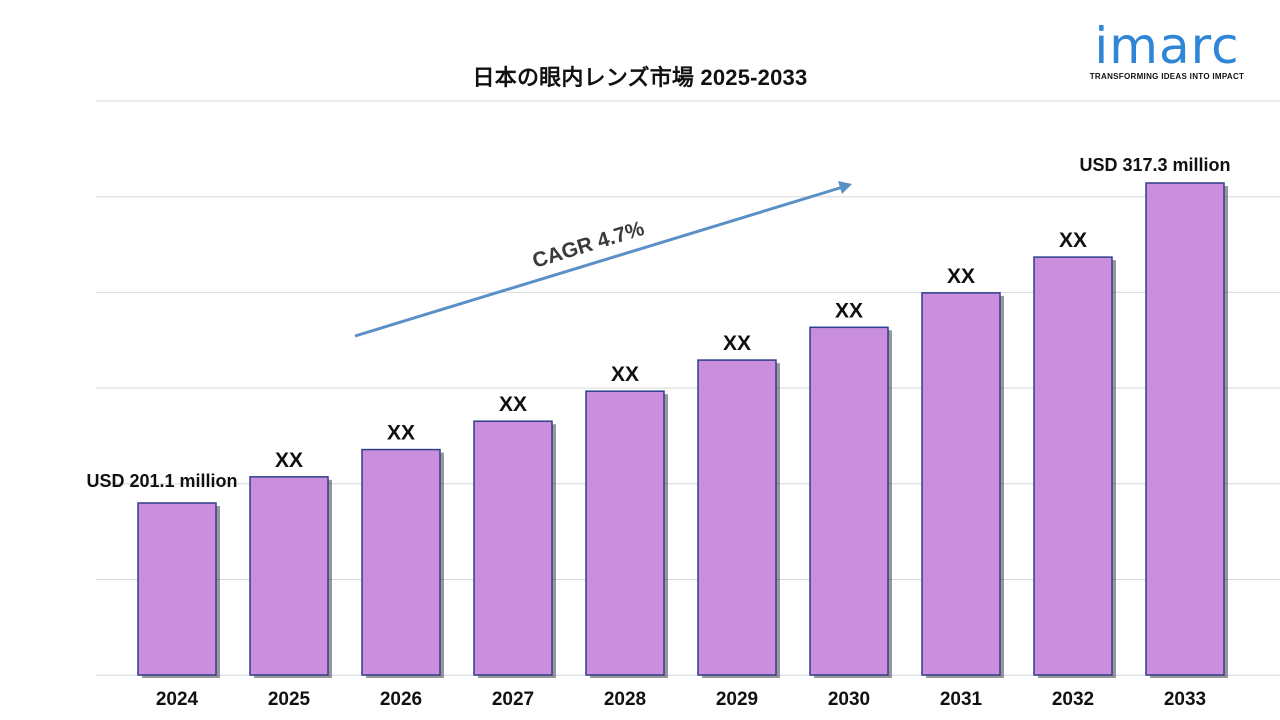  Describe the element at coordinates (961, 699) in the screenshot. I see `x-tick-label: 2031` at that location.